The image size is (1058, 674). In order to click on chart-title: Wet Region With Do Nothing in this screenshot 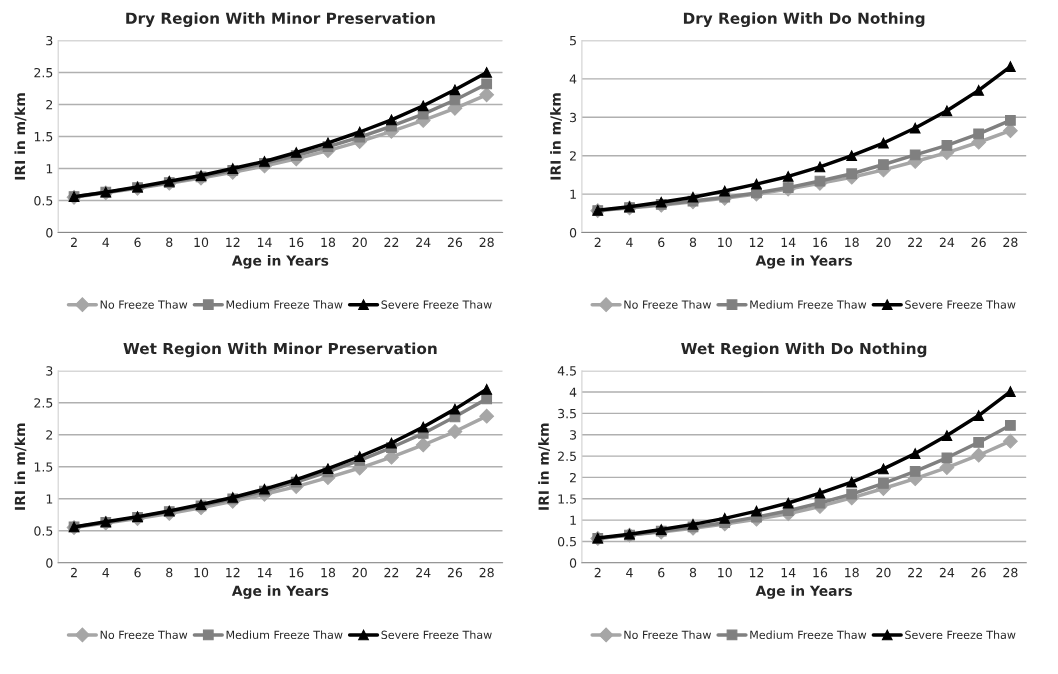, I will do `click(804, 350)`.